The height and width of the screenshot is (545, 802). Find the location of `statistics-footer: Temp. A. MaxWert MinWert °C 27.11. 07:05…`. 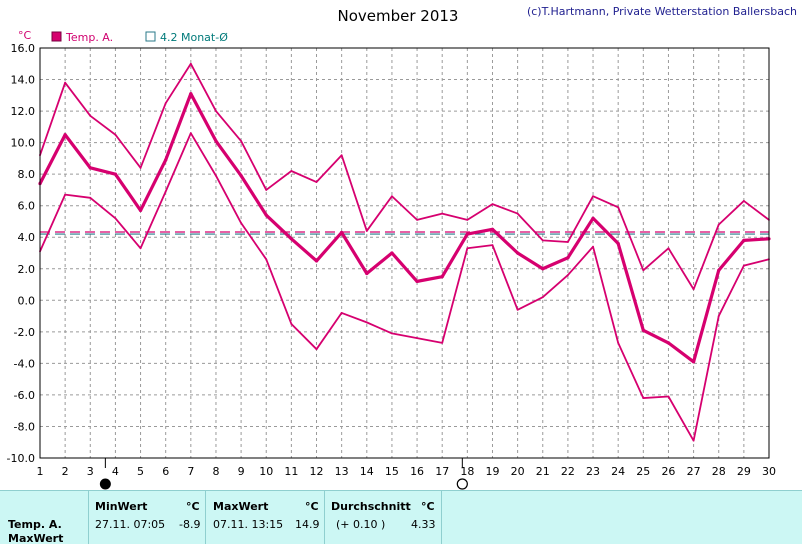

statistics-footer: Temp. A. MaxWert MinWert °C 27.11. 07:05… is located at coordinates (401, 517).